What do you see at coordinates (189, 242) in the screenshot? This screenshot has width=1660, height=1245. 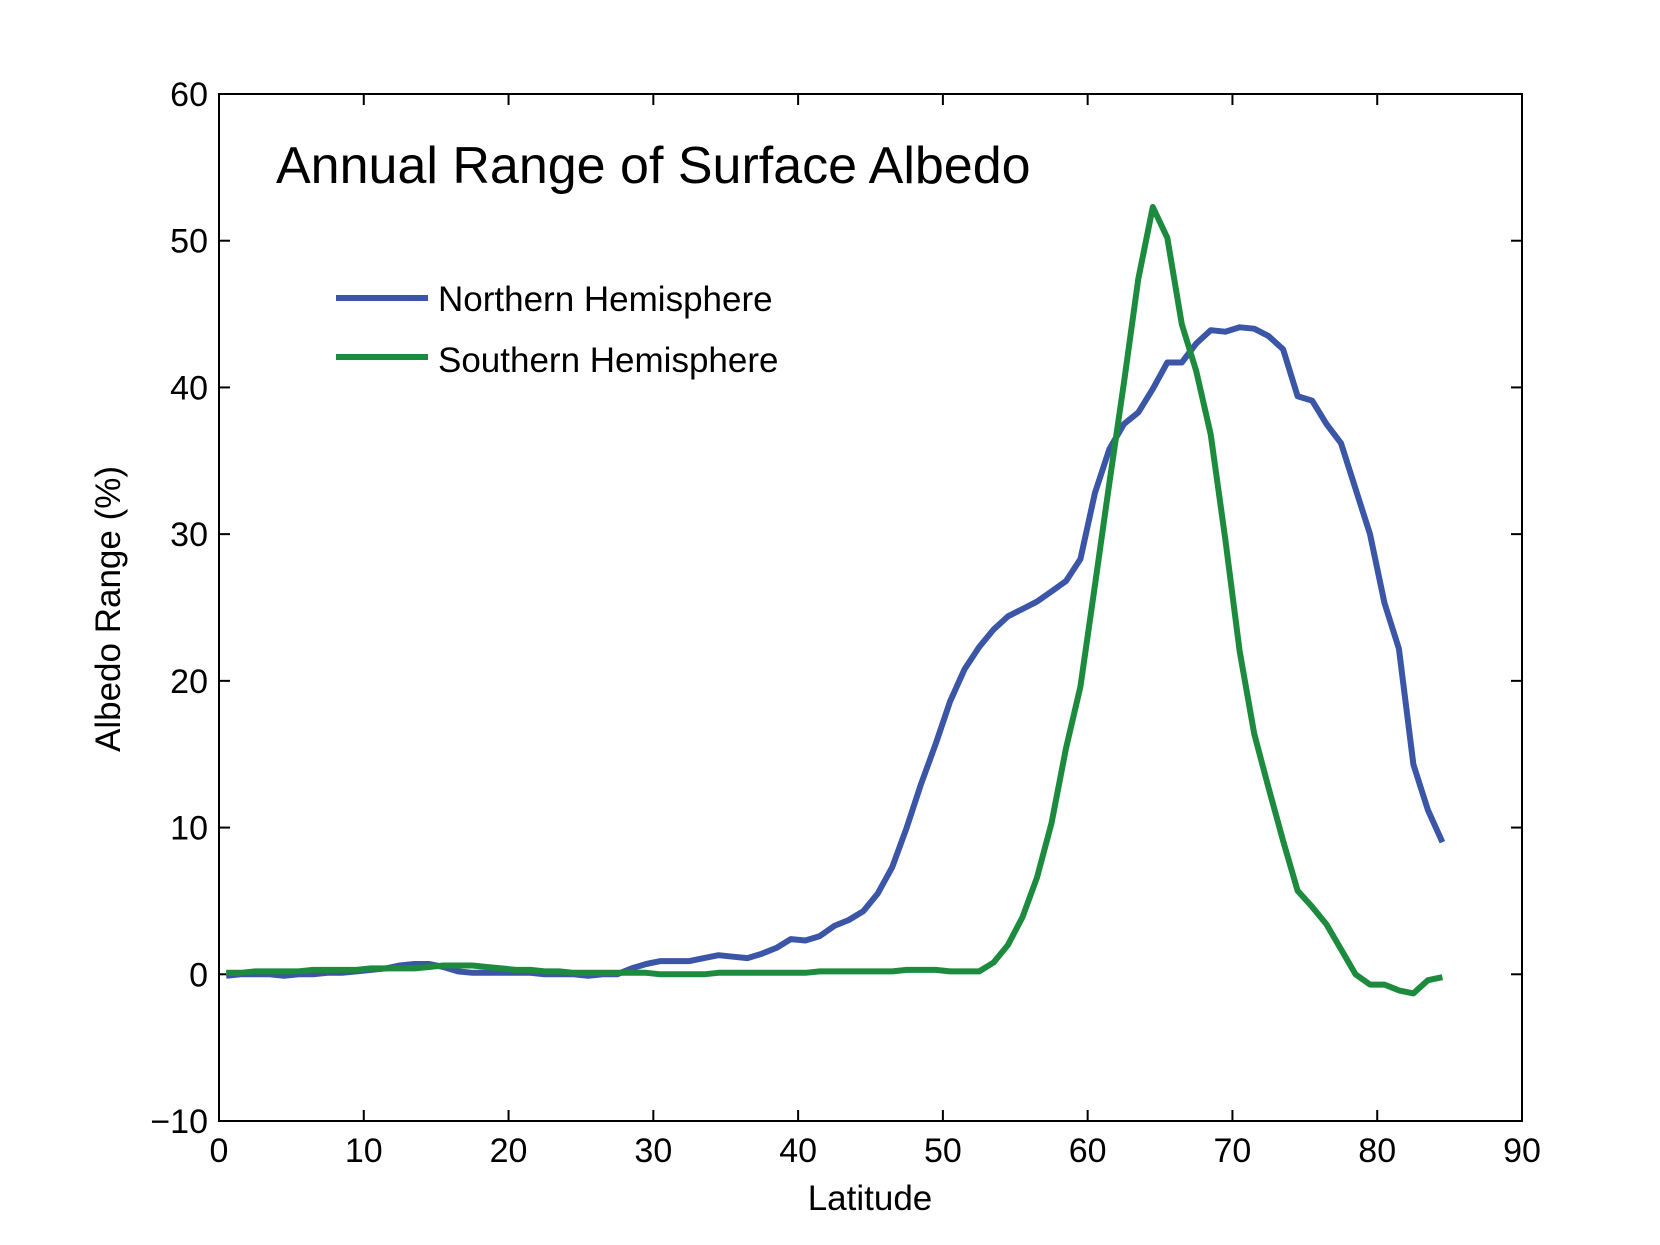 I see `y-tick-label: 50` at bounding box center [189, 242].